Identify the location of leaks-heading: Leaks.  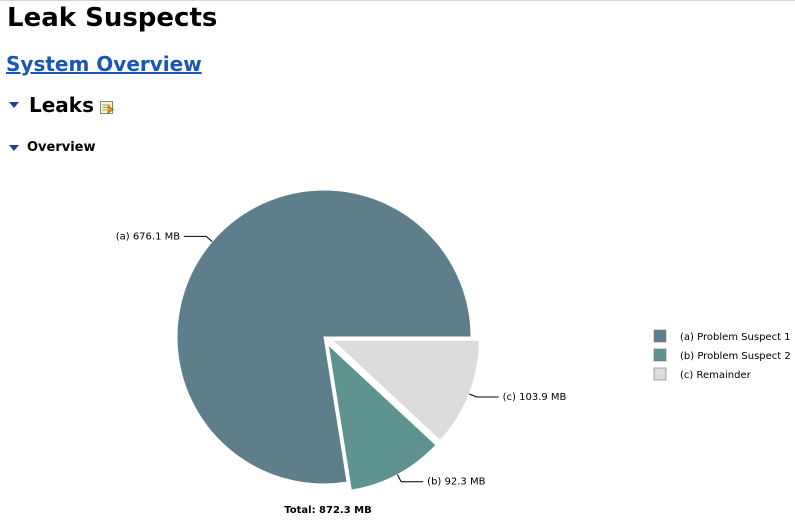
(62, 105).